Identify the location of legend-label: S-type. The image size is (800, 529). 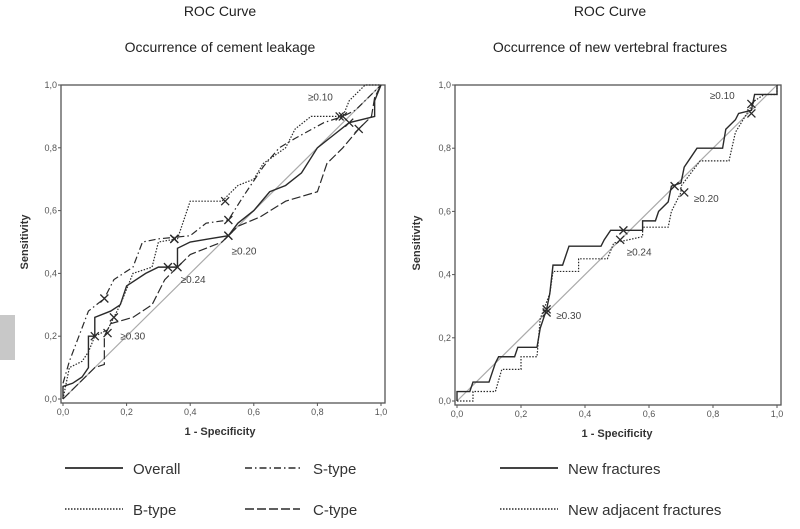
(334, 469).